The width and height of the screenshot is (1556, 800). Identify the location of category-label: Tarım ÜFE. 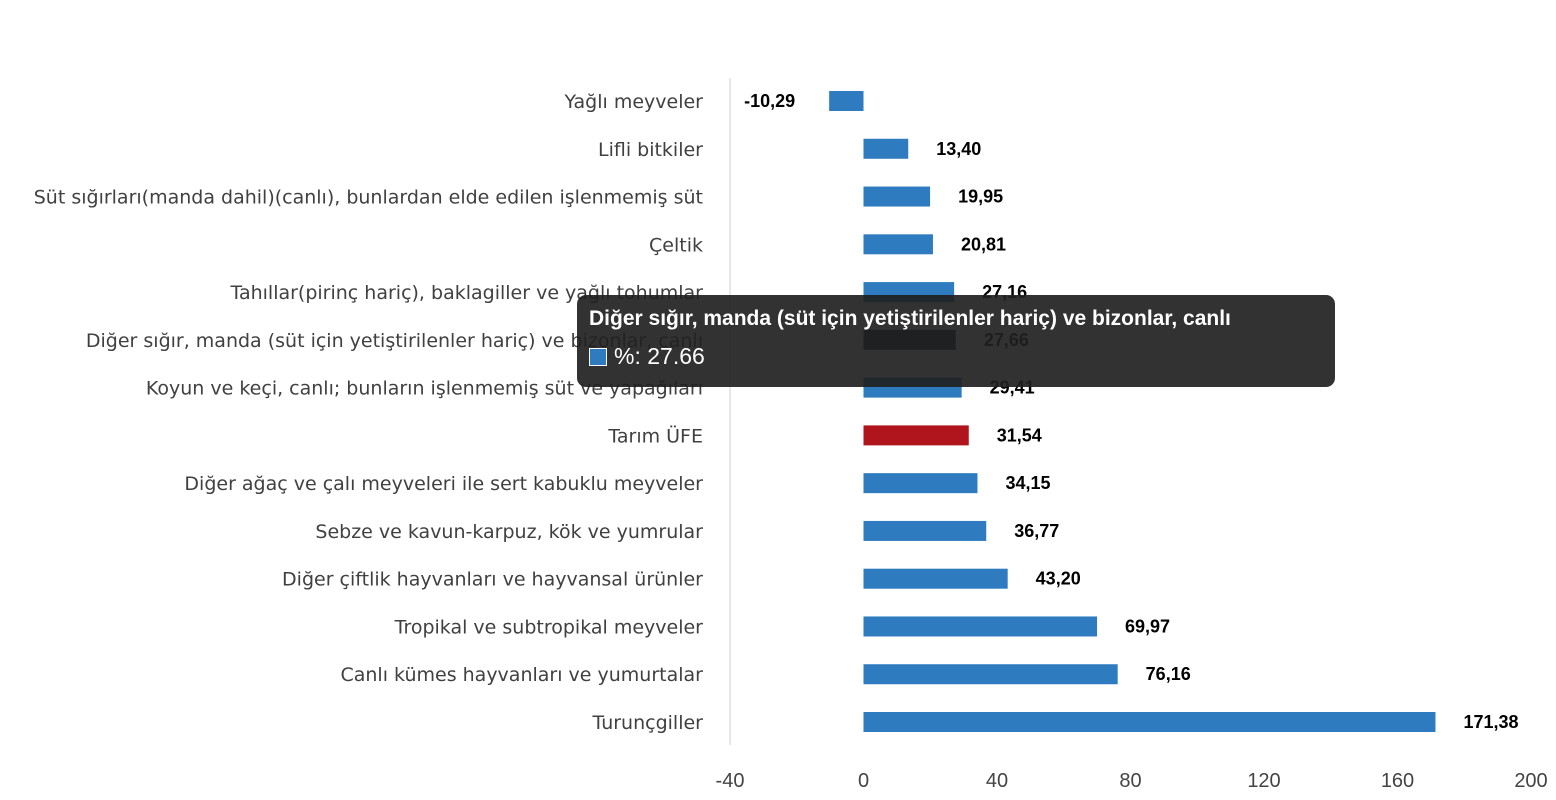
(655, 435).